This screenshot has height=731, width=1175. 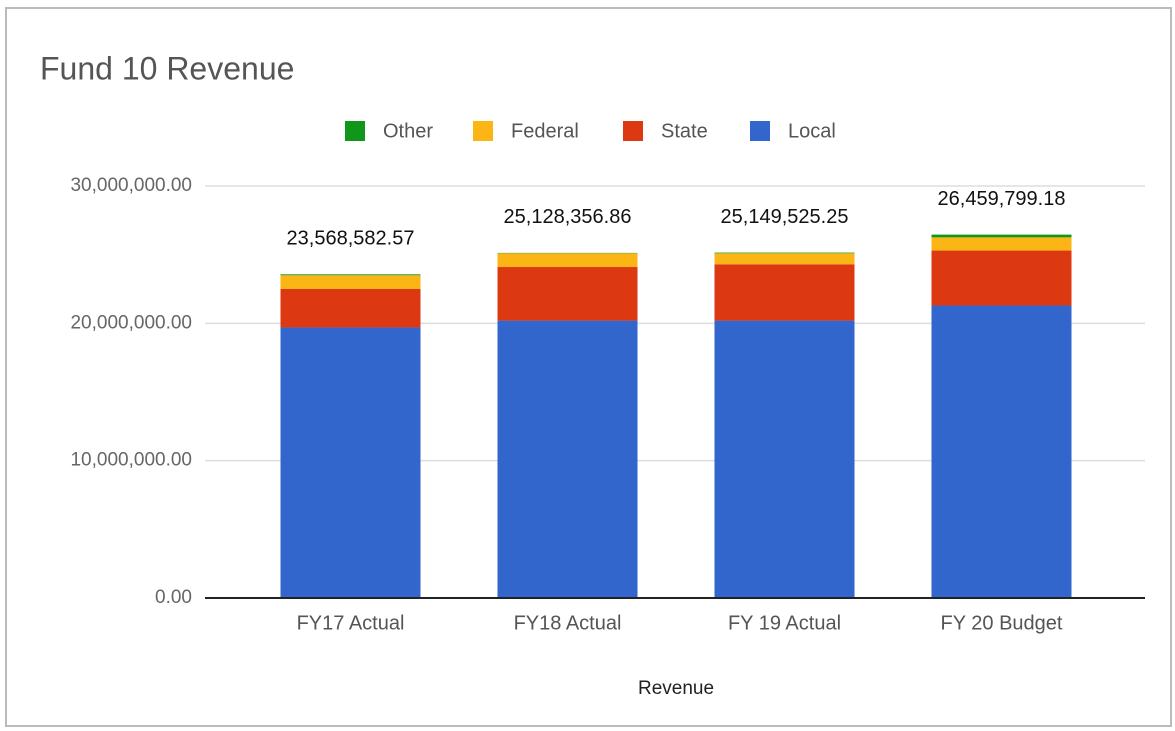 What do you see at coordinates (785, 217) in the screenshot?
I see `total-label: 25,149,525.25` at bounding box center [785, 217].